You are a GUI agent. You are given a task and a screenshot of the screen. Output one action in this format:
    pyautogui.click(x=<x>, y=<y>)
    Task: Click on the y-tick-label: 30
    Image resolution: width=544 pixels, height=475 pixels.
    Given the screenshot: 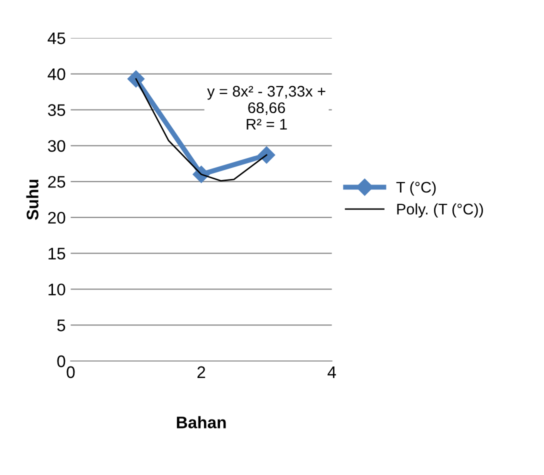 What is the action you would take?
    pyautogui.click(x=57, y=146)
    